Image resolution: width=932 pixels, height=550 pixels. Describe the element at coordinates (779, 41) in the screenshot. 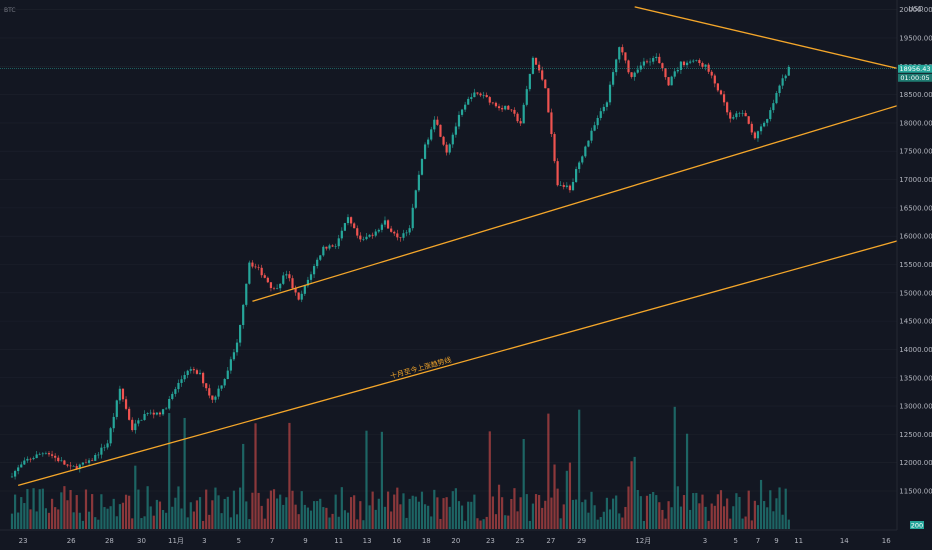

I see `trendline-descending-resistance` at that location.